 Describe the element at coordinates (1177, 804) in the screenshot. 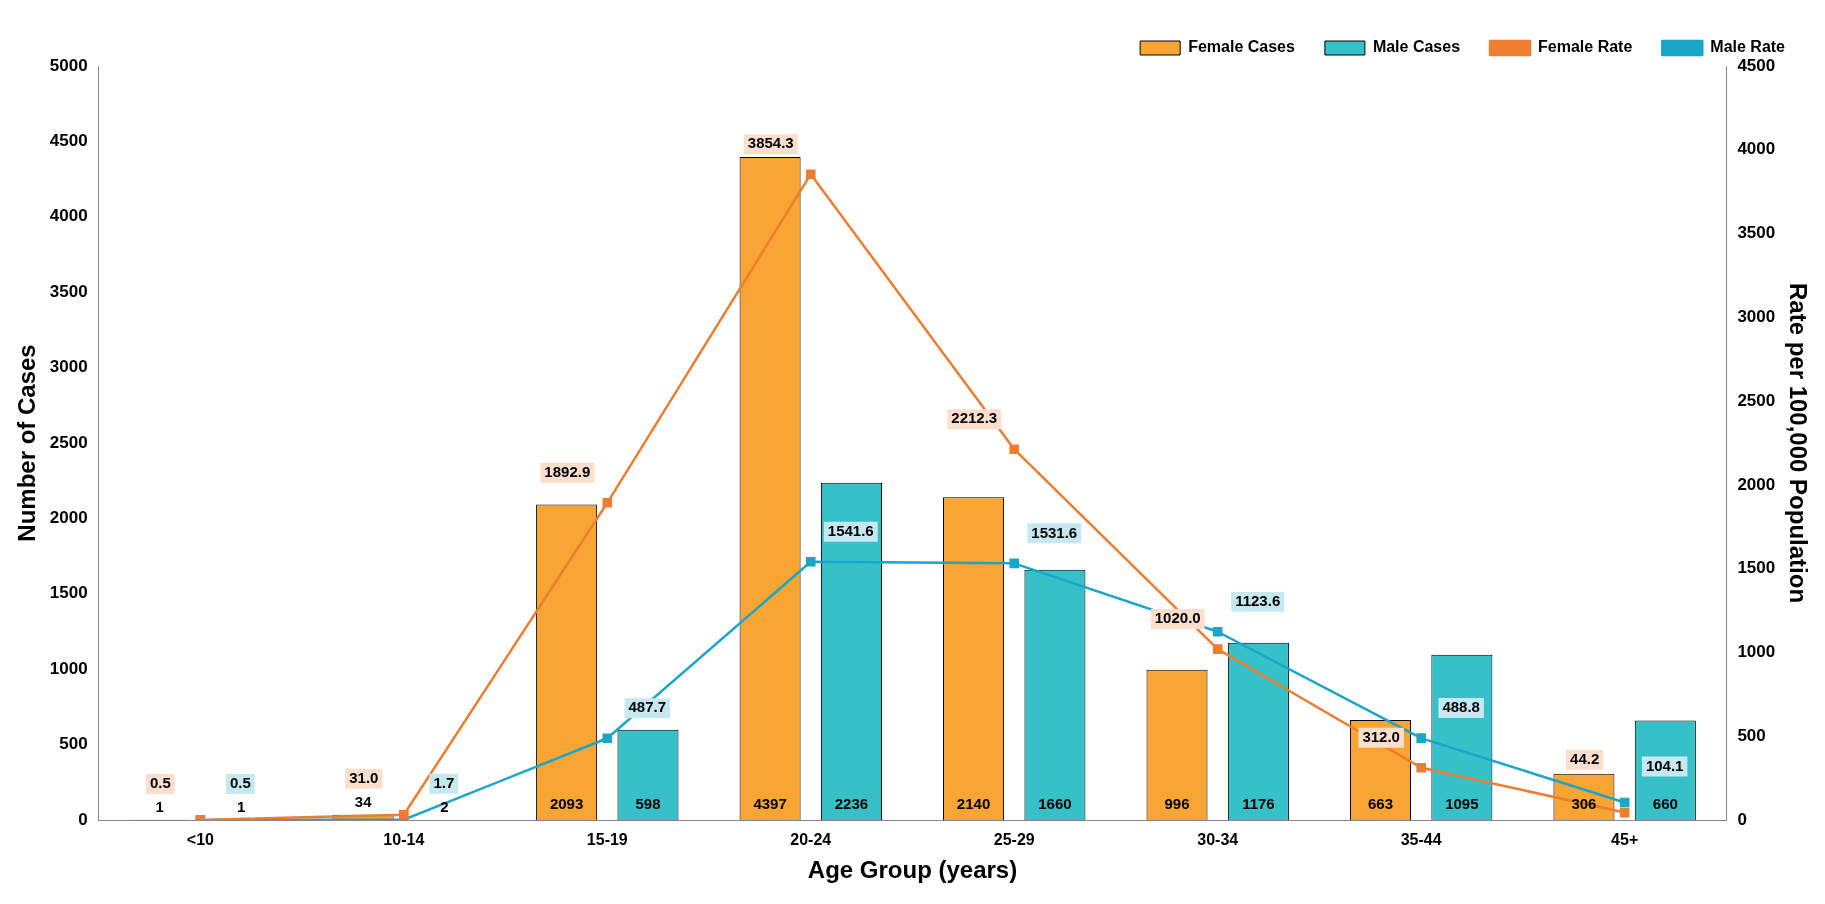

I see `data-label: 996` at that location.